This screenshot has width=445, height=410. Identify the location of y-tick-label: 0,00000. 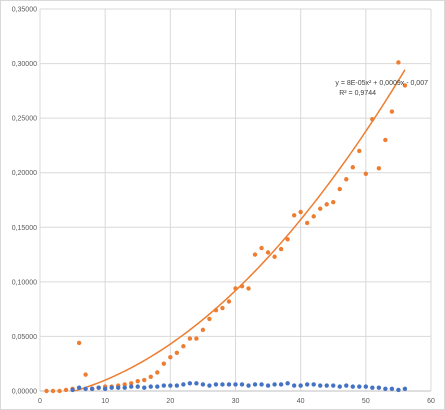
(24, 392).